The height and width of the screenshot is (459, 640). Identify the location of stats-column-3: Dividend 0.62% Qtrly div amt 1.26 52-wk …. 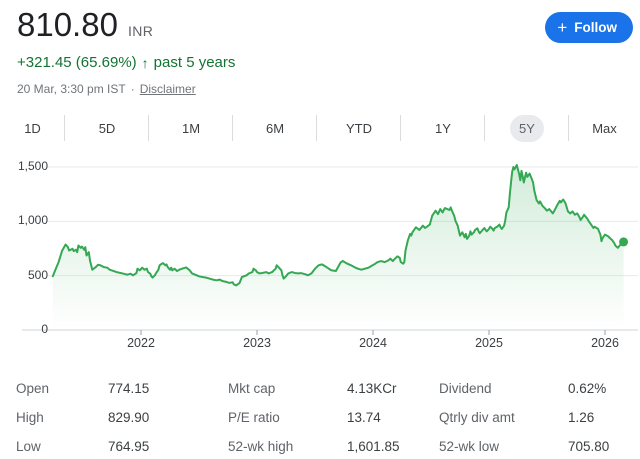
(536, 419).